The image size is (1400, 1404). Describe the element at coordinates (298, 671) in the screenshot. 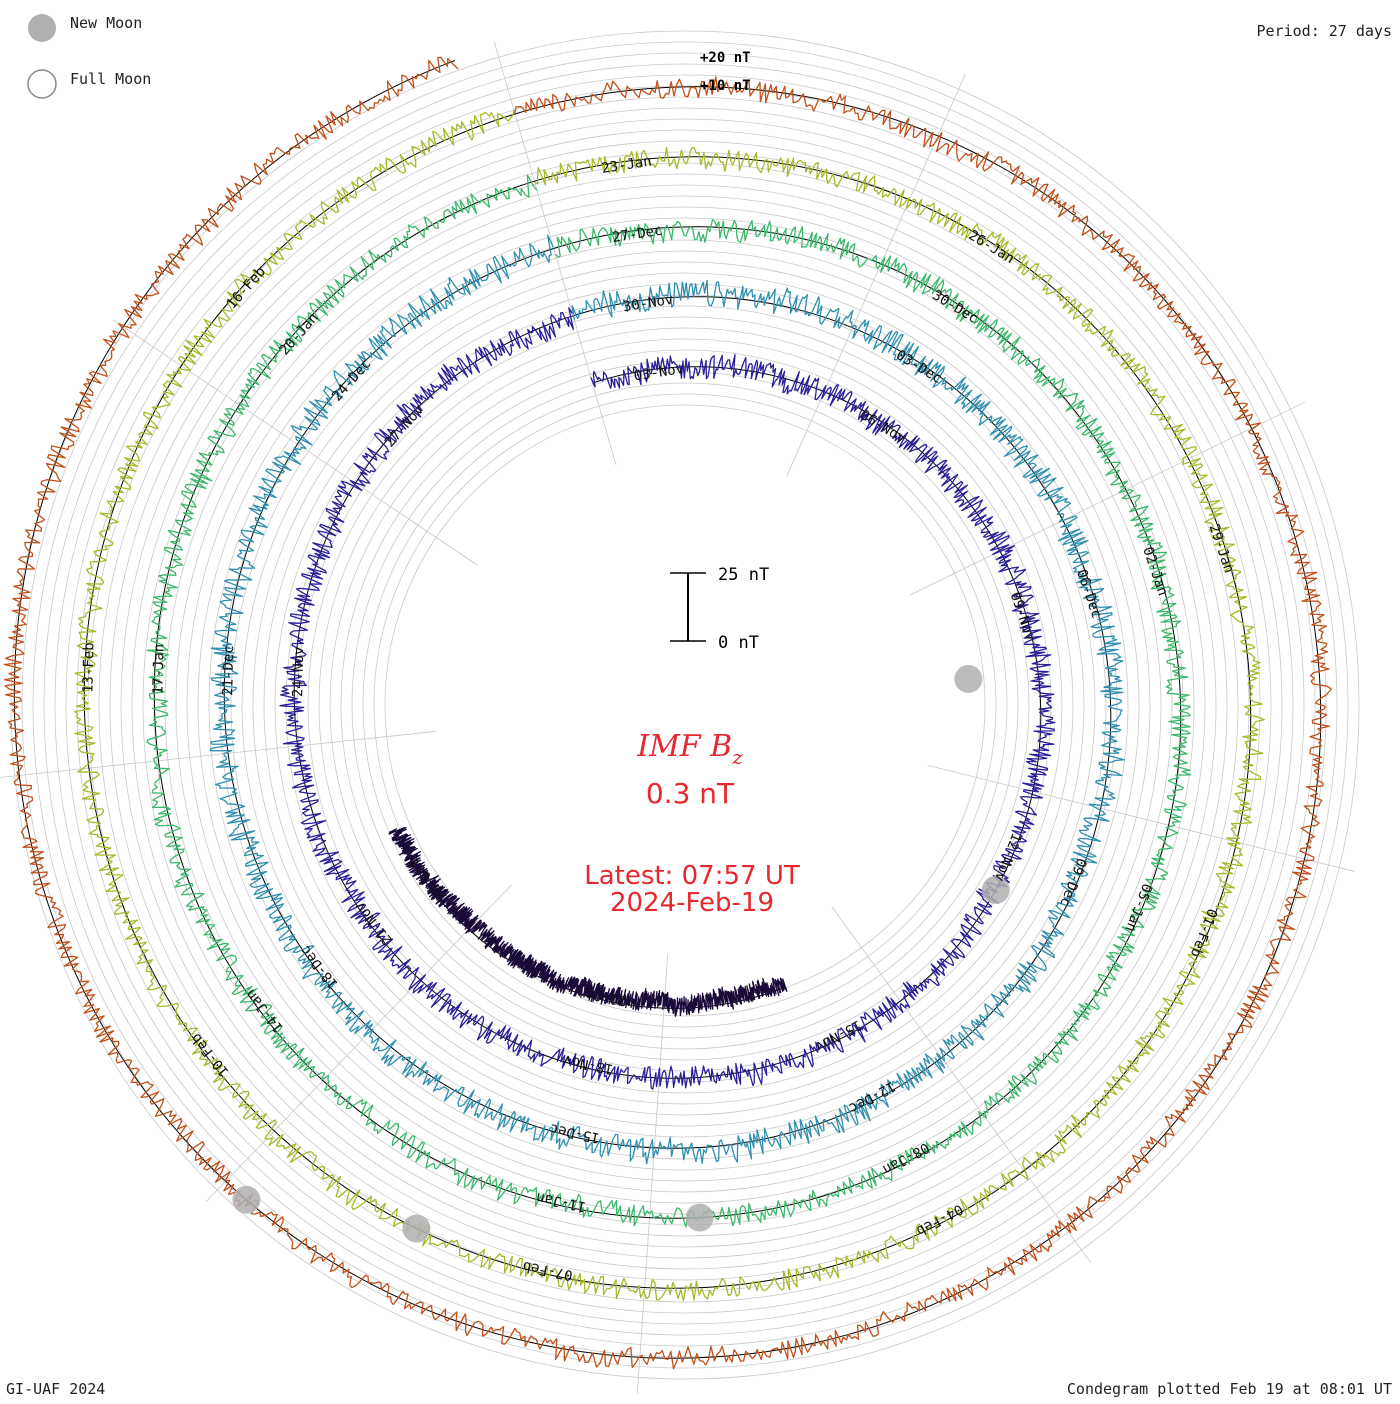

I see `date-label: 24-Nov` at that location.